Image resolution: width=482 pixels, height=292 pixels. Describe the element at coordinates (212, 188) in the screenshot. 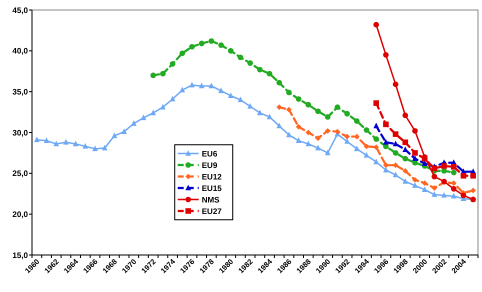

I see `legend-label: EU15` at that location.